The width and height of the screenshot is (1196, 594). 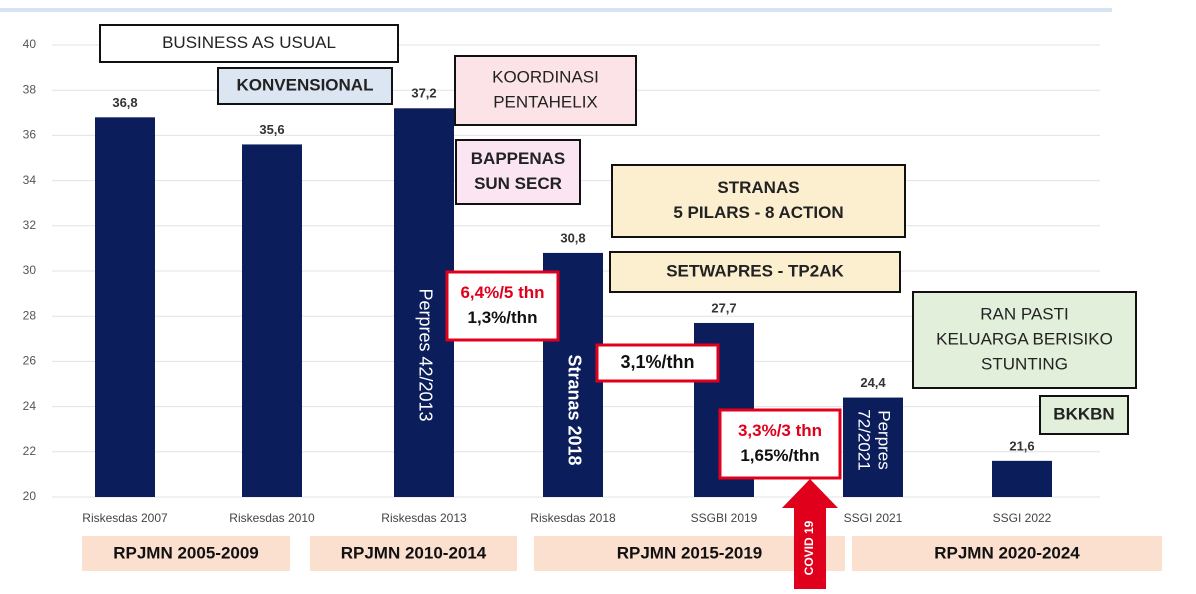 What do you see at coordinates (425, 354) in the screenshot?
I see `bar-text: Perpres 42/2013` at bounding box center [425, 354].